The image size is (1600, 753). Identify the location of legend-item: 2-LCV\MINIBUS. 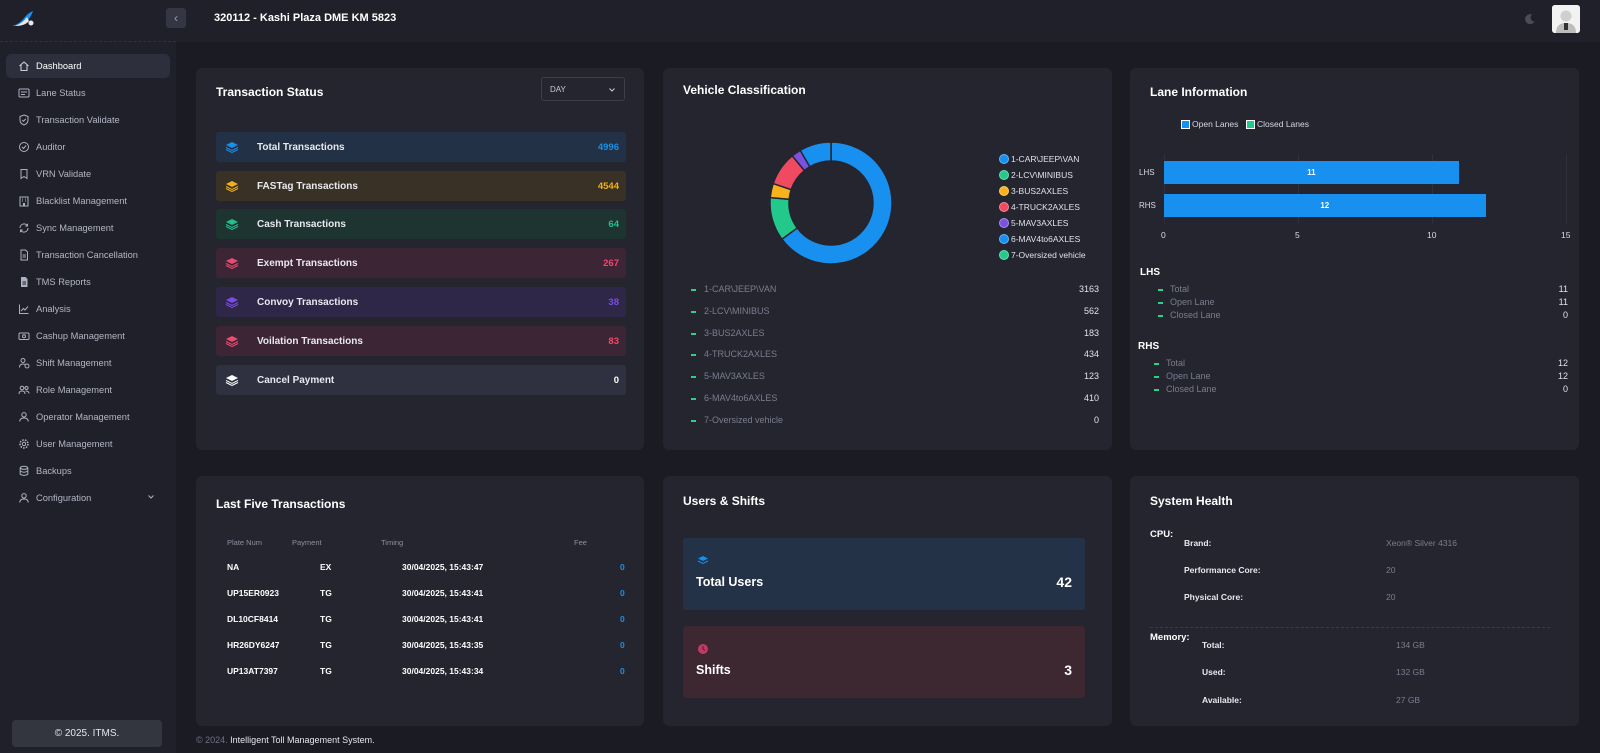
(1036, 175).